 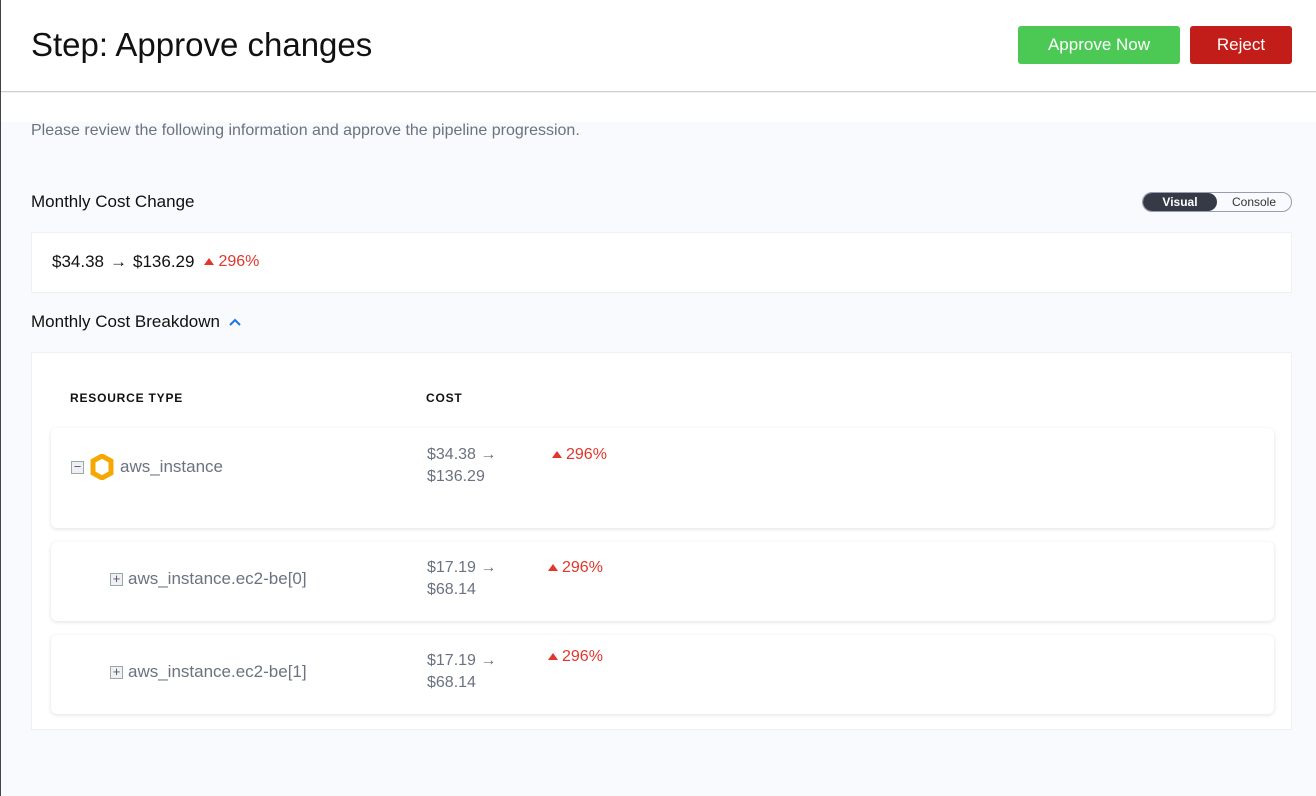 I want to click on reject-button: Reject, so click(x=1241, y=45).